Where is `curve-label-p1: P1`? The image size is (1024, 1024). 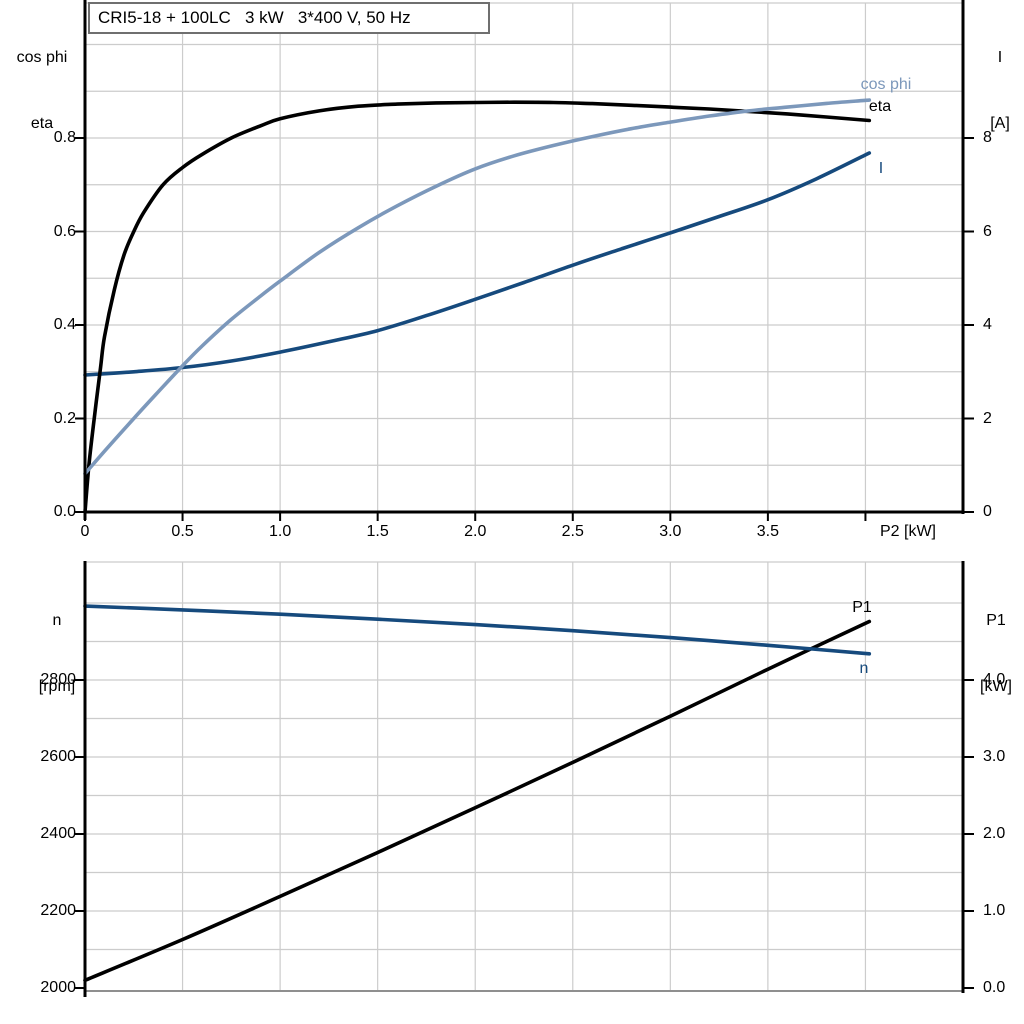
curve-label-p1: P1 is located at coordinates (862, 607).